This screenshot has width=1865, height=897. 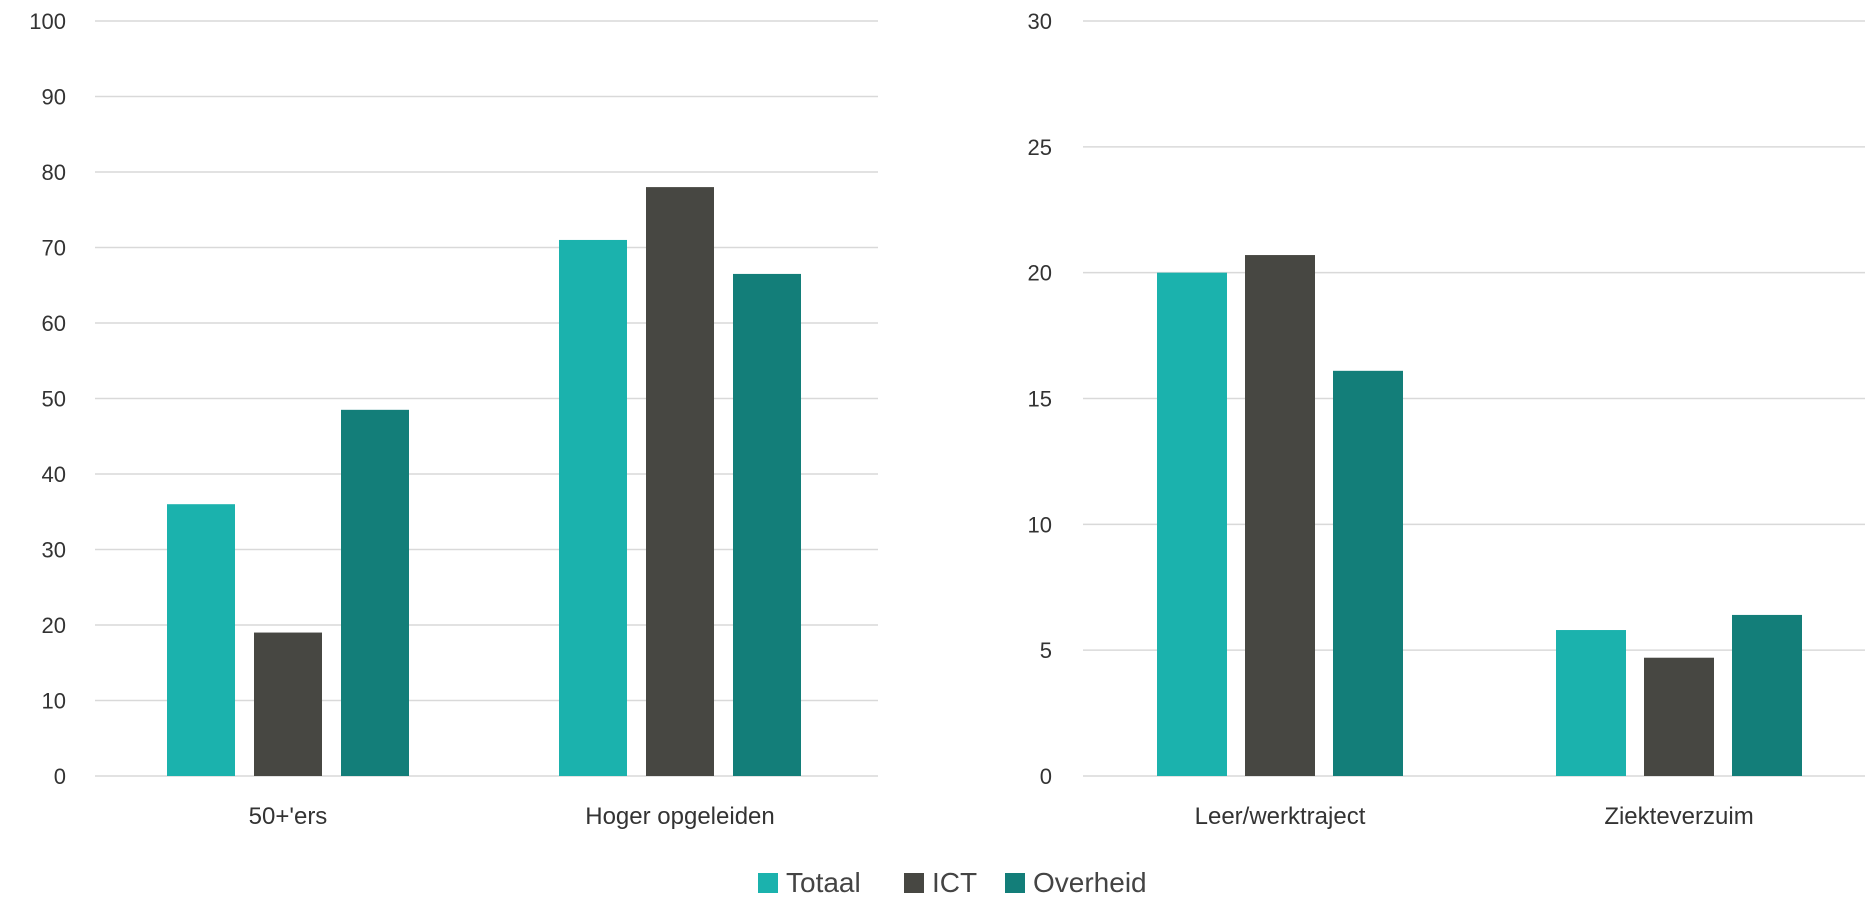 I want to click on y-tick-label: 40, so click(x=54, y=474).